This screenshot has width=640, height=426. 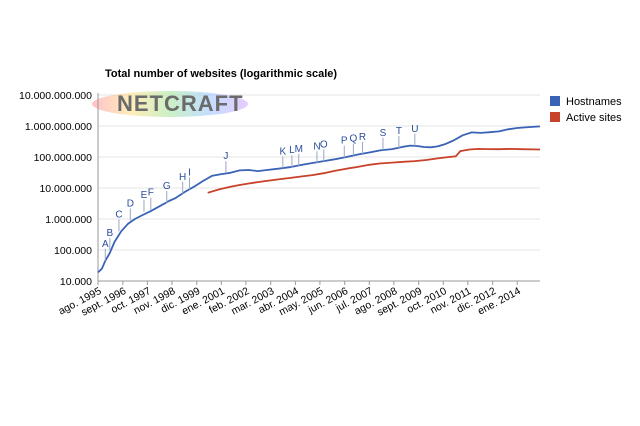 What do you see at coordinates (586, 110) in the screenshot?
I see `legend: Hostnames Active sites` at bounding box center [586, 110].